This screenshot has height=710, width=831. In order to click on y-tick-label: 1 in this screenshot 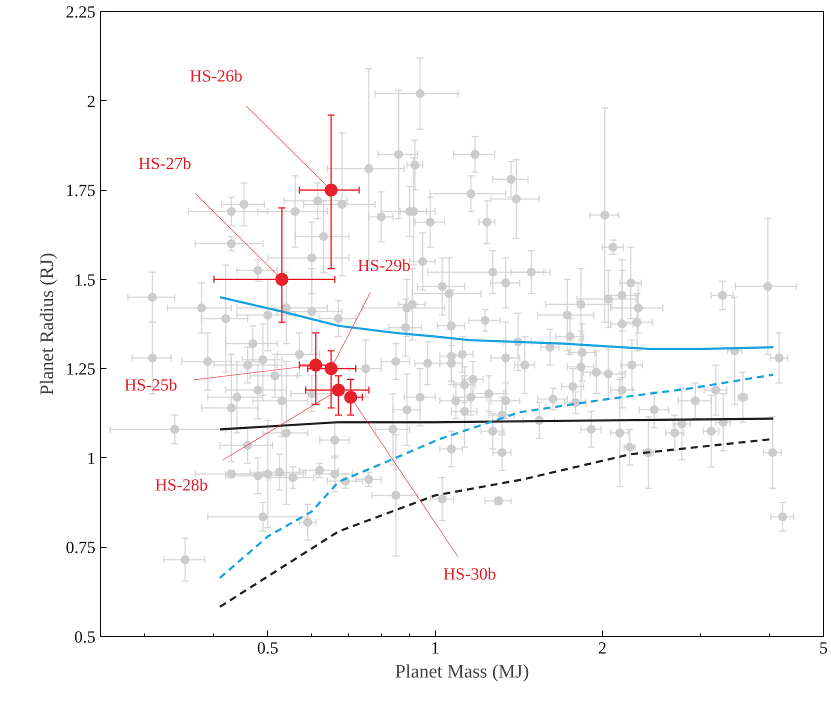, I will do `click(91, 458)`.